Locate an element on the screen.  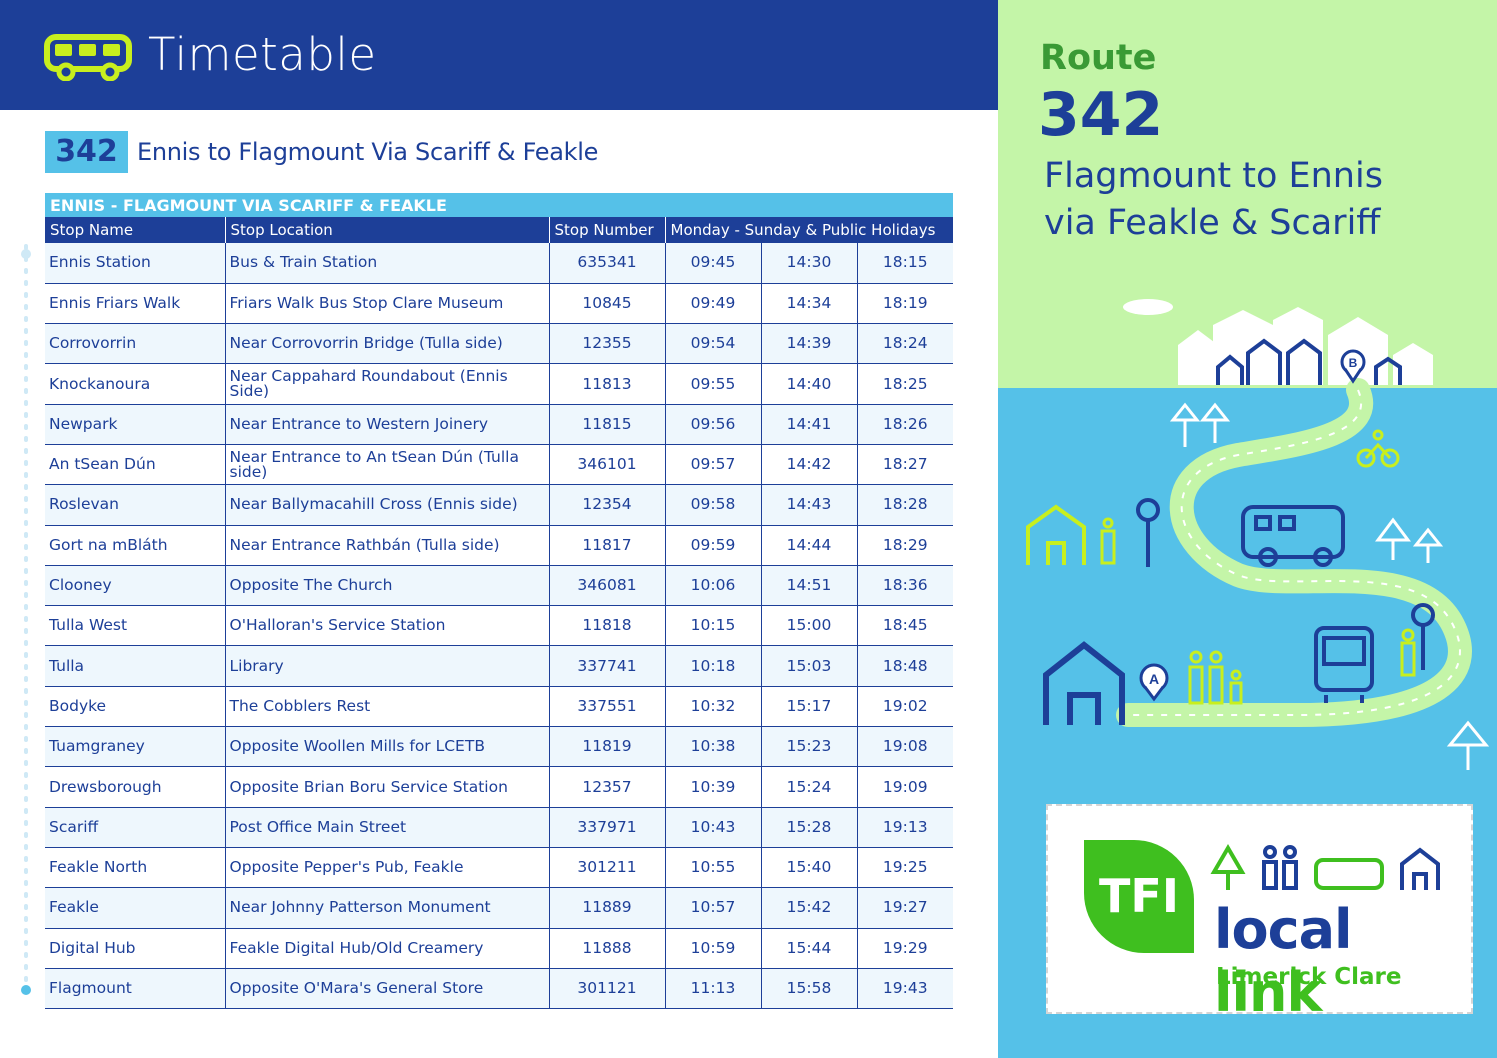
cell-time-2: 15:03 is located at coordinates (808, 666).